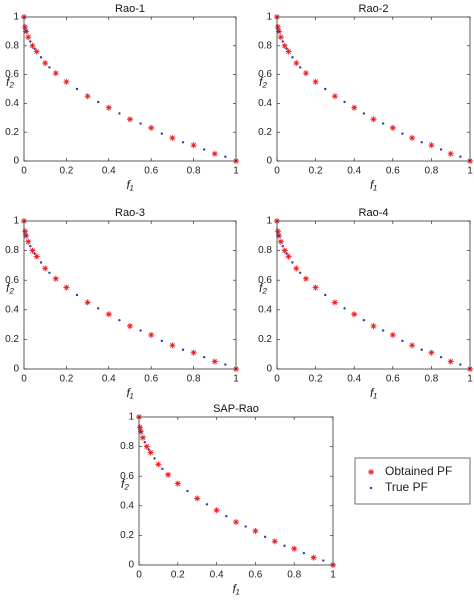 This screenshot has width=474, height=603. I want to click on legend-box, so click(412, 481).